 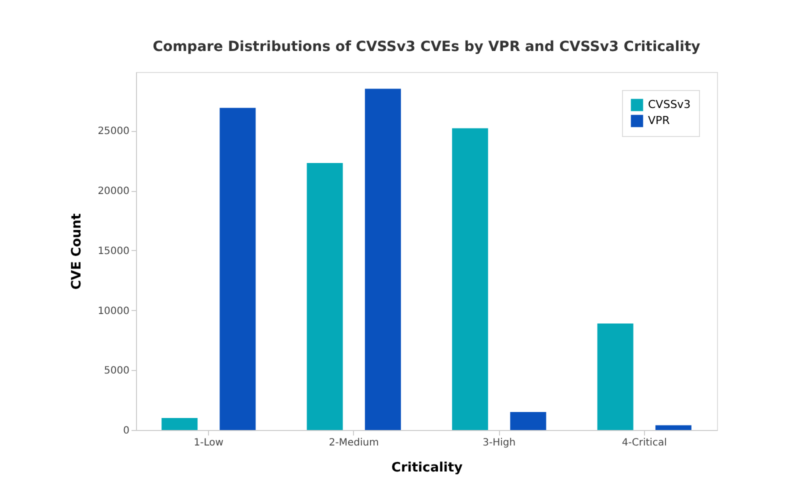 What do you see at coordinates (209, 443) in the screenshot?
I see `x-tick-label: 1-Low` at bounding box center [209, 443].